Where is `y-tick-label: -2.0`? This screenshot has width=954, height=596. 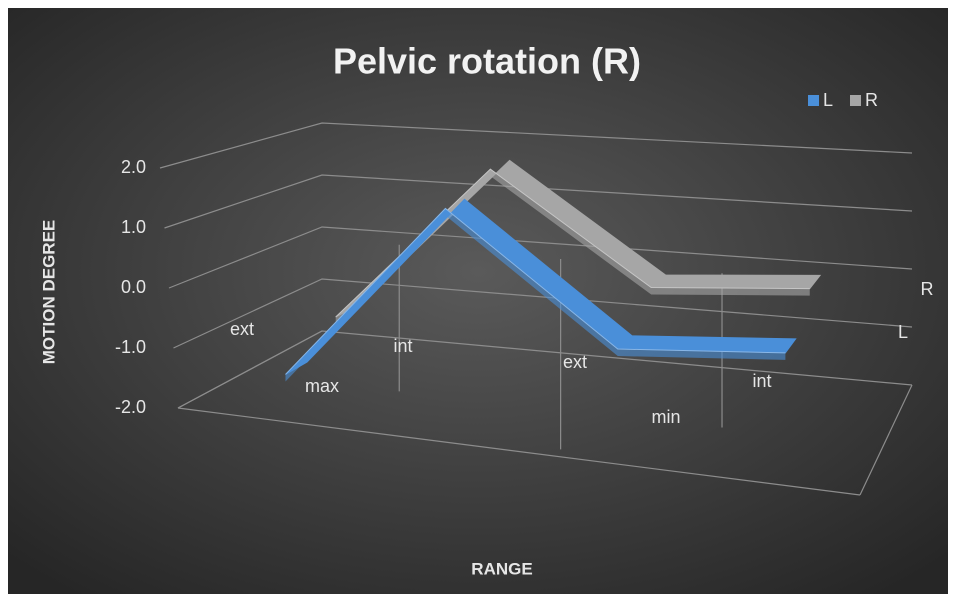
y-tick-label: -2.0 is located at coordinates (130, 407).